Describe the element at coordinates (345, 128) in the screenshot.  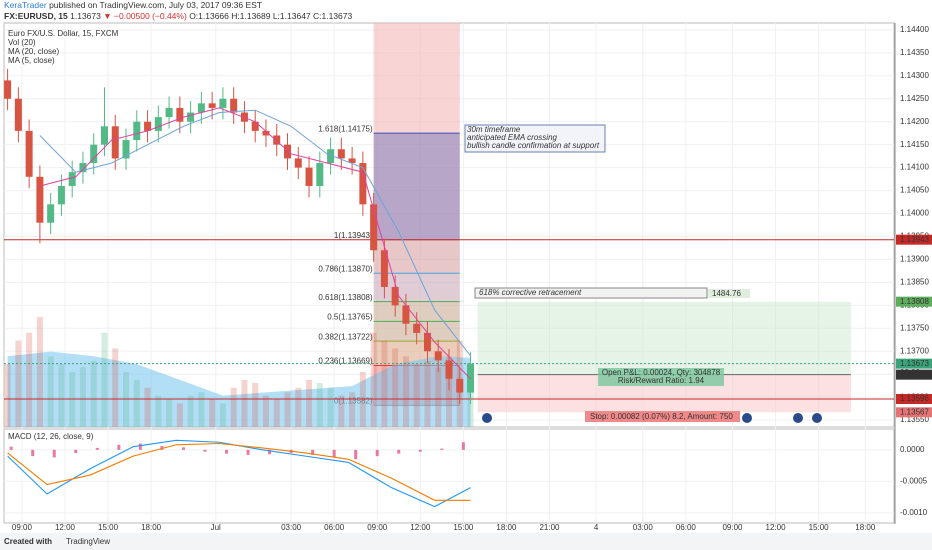
I see `fib-label: 1.618(1.14175)` at that location.